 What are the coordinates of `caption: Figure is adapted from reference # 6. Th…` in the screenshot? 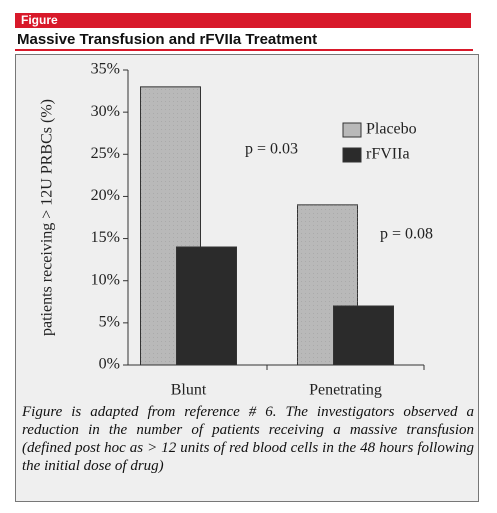 It's located at (248, 439).